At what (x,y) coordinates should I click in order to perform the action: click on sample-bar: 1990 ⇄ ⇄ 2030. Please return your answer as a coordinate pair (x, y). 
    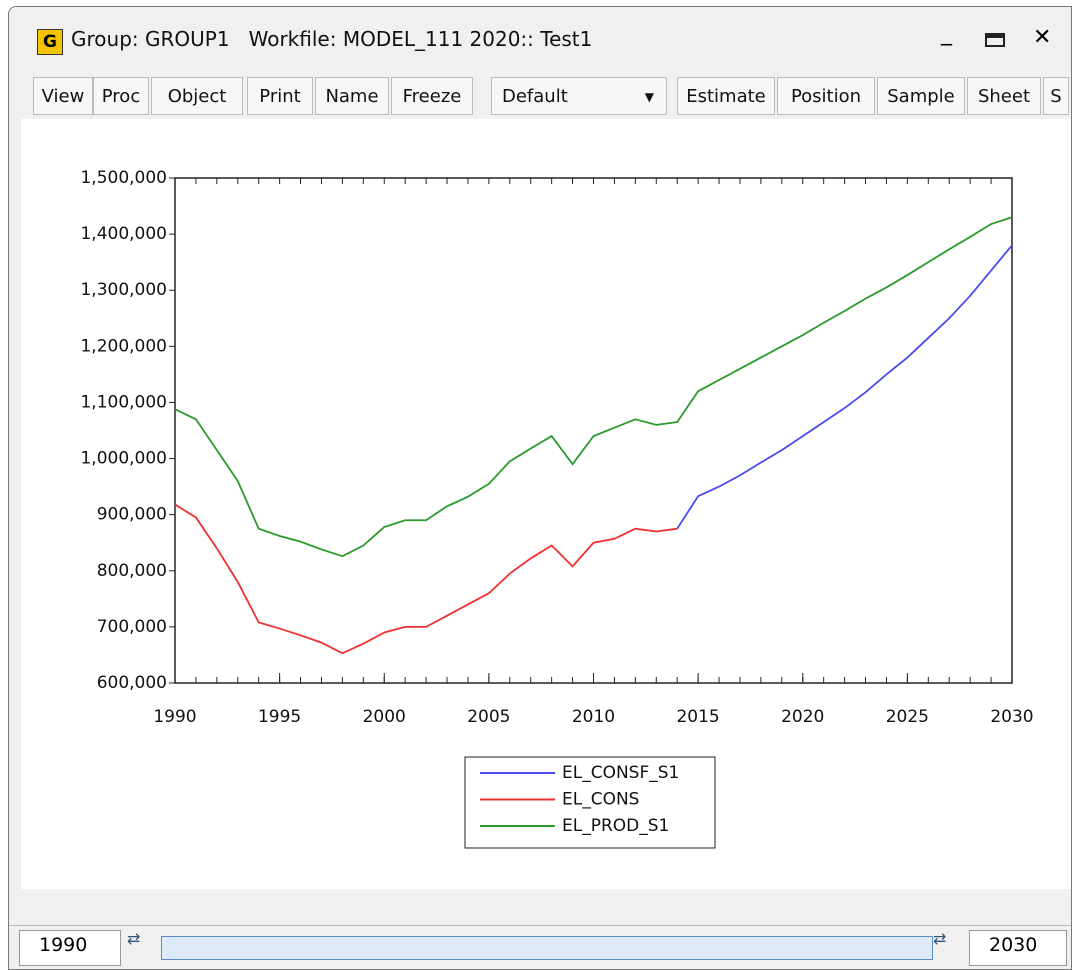
    Looking at the image, I should click on (540, 947).